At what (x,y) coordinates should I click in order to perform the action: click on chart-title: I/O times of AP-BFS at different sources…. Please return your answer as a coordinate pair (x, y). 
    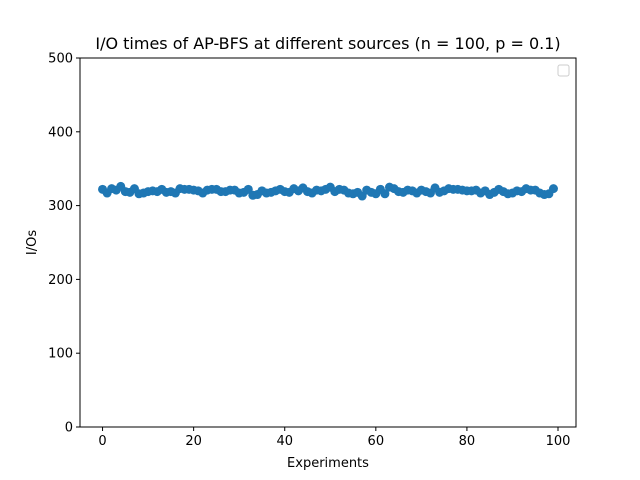
    Looking at the image, I should click on (327, 43).